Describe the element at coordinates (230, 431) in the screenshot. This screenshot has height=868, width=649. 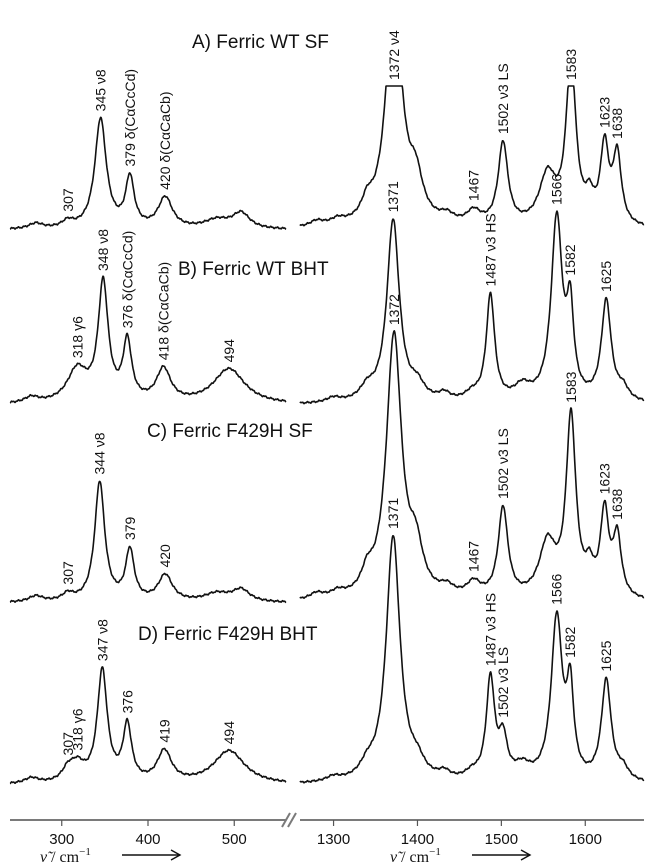
I see `spectrum-title-3: C) Ferric F429H SF` at that location.